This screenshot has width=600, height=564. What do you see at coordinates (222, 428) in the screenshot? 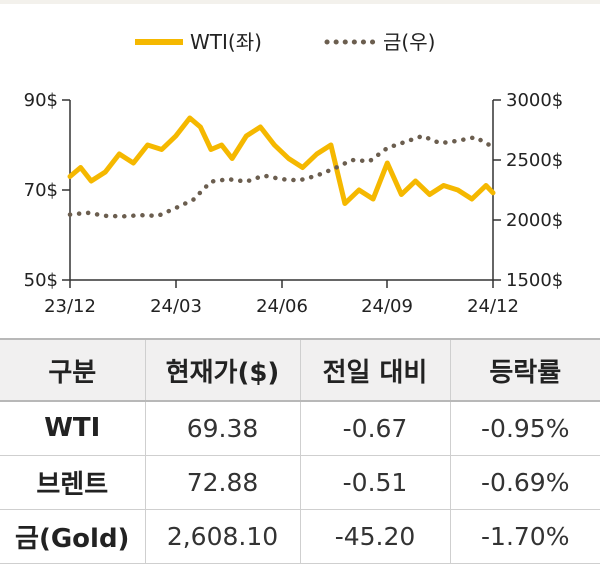
I see `current-price-cell: 69.38` at bounding box center [222, 428].